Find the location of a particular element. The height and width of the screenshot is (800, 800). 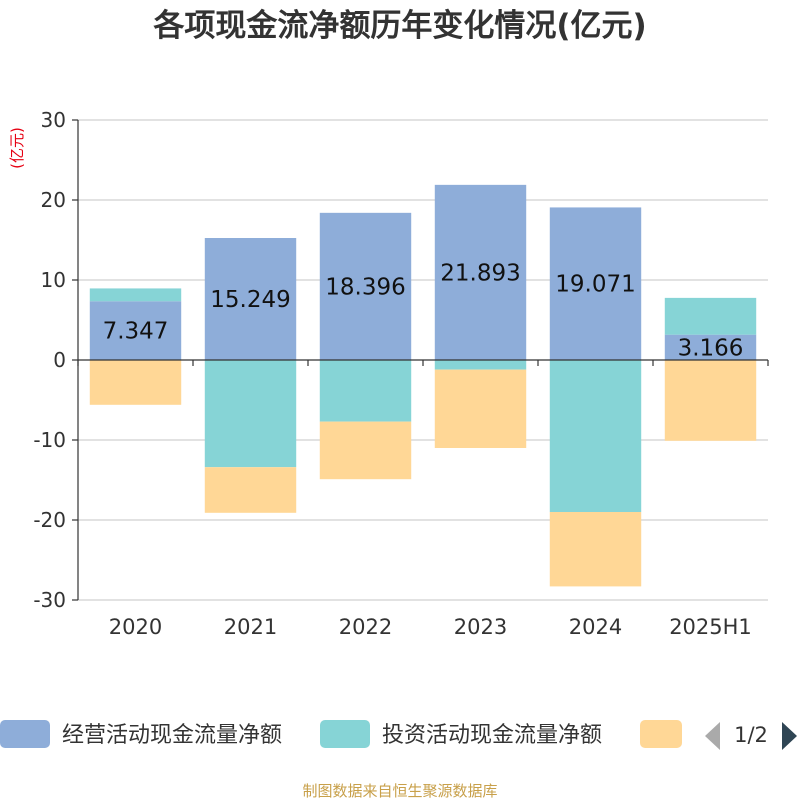

legend: 经营活动现金流量净额 投资活动现金流量净额 1/2 is located at coordinates (398, 735).